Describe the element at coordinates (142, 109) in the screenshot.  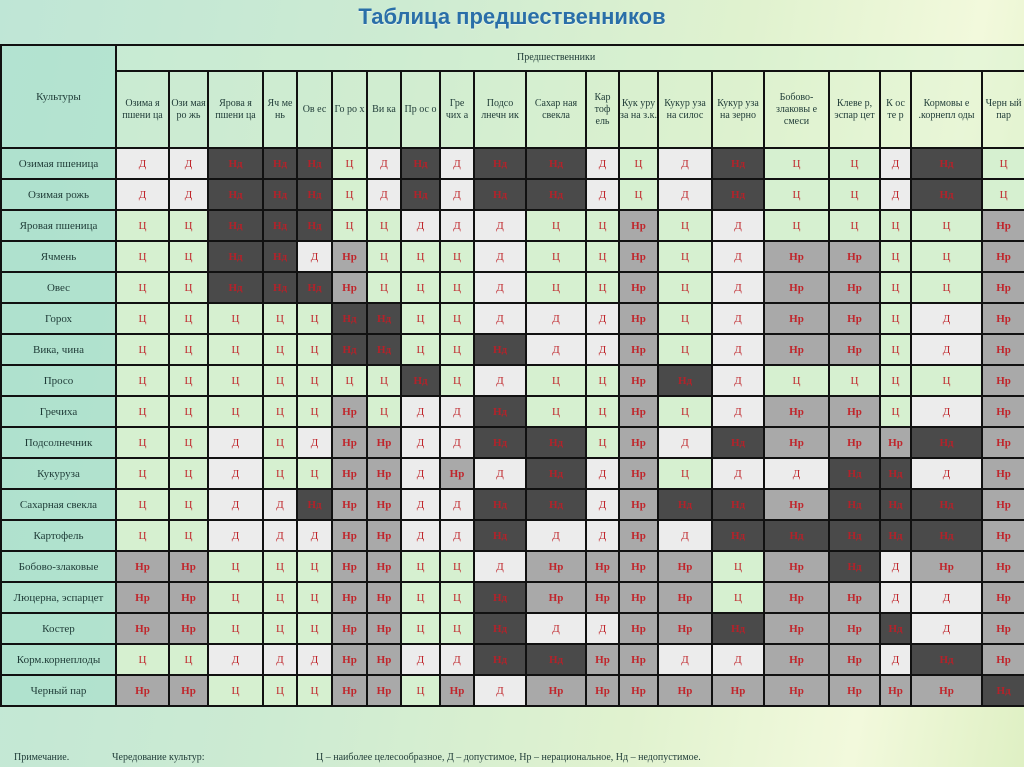
I see `column-header: Озима я пшени ца` at that location.